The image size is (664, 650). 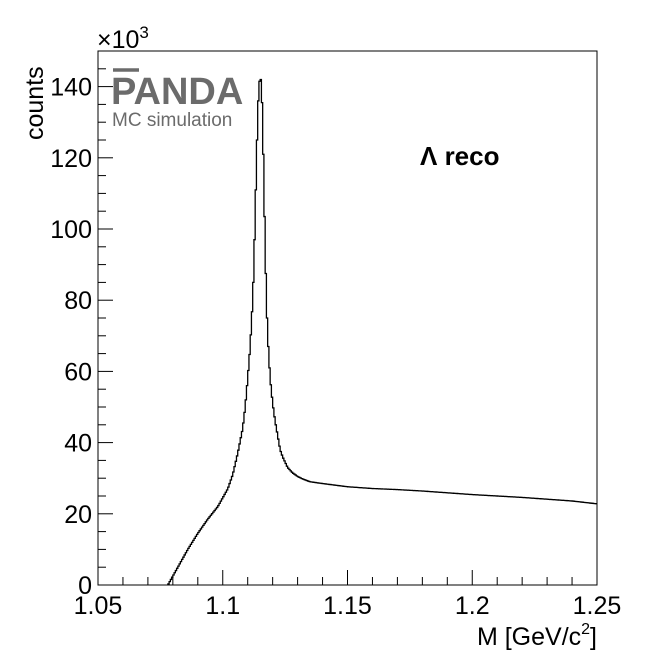 What do you see at coordinates (78, 444) in the screenshot?
I see `y-tick-label: 40` at bounding box center [78, 444].